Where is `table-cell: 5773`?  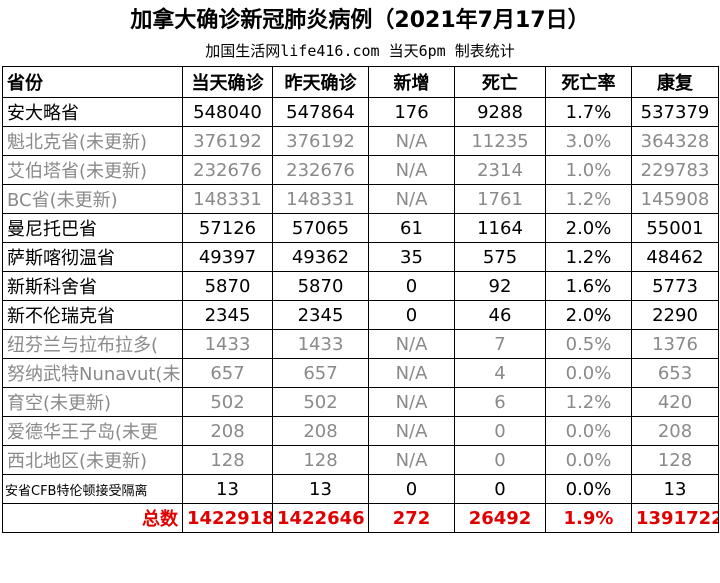 table-cell: 5773 is located at coordinates (675, 286).